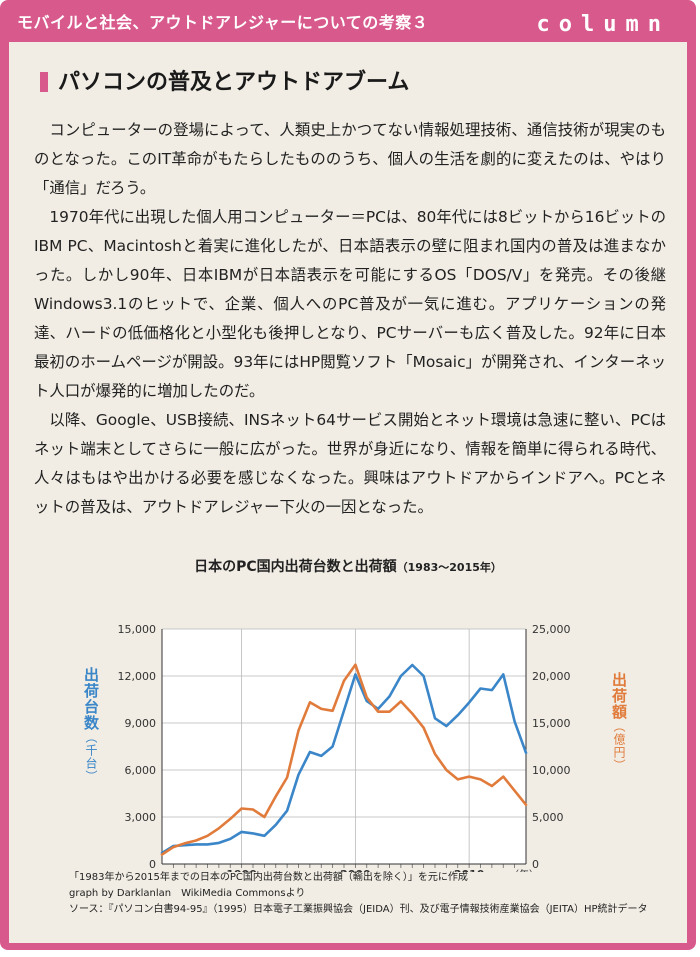 Image resolution: width=700 pixels, height=957 pixels. What do you see at coordinates (551, 629) in the screenshot?
I see `right-tick-label: 25,000` at bounding box center [551, 629].